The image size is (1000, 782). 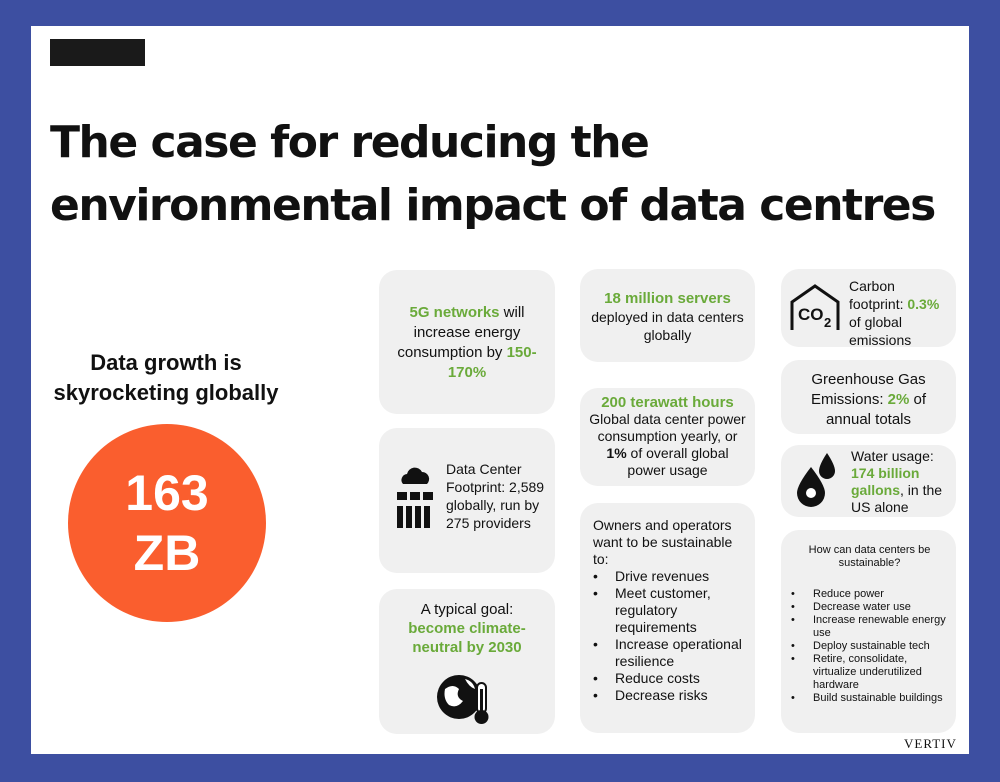 What do you see at coordinates (415, 500) in the screenshot?
I see `data-center-cloud-icon` at bounding box center [415, 500].